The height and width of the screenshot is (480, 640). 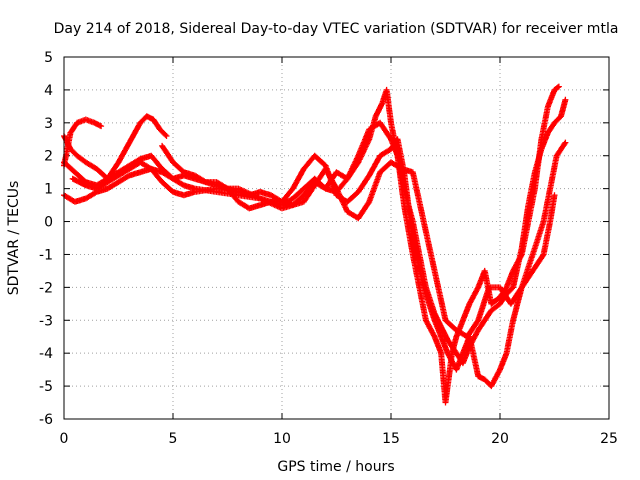 I want to click on y-axis-label: SDTVAR / TECUs, so click(x=14, y=238).